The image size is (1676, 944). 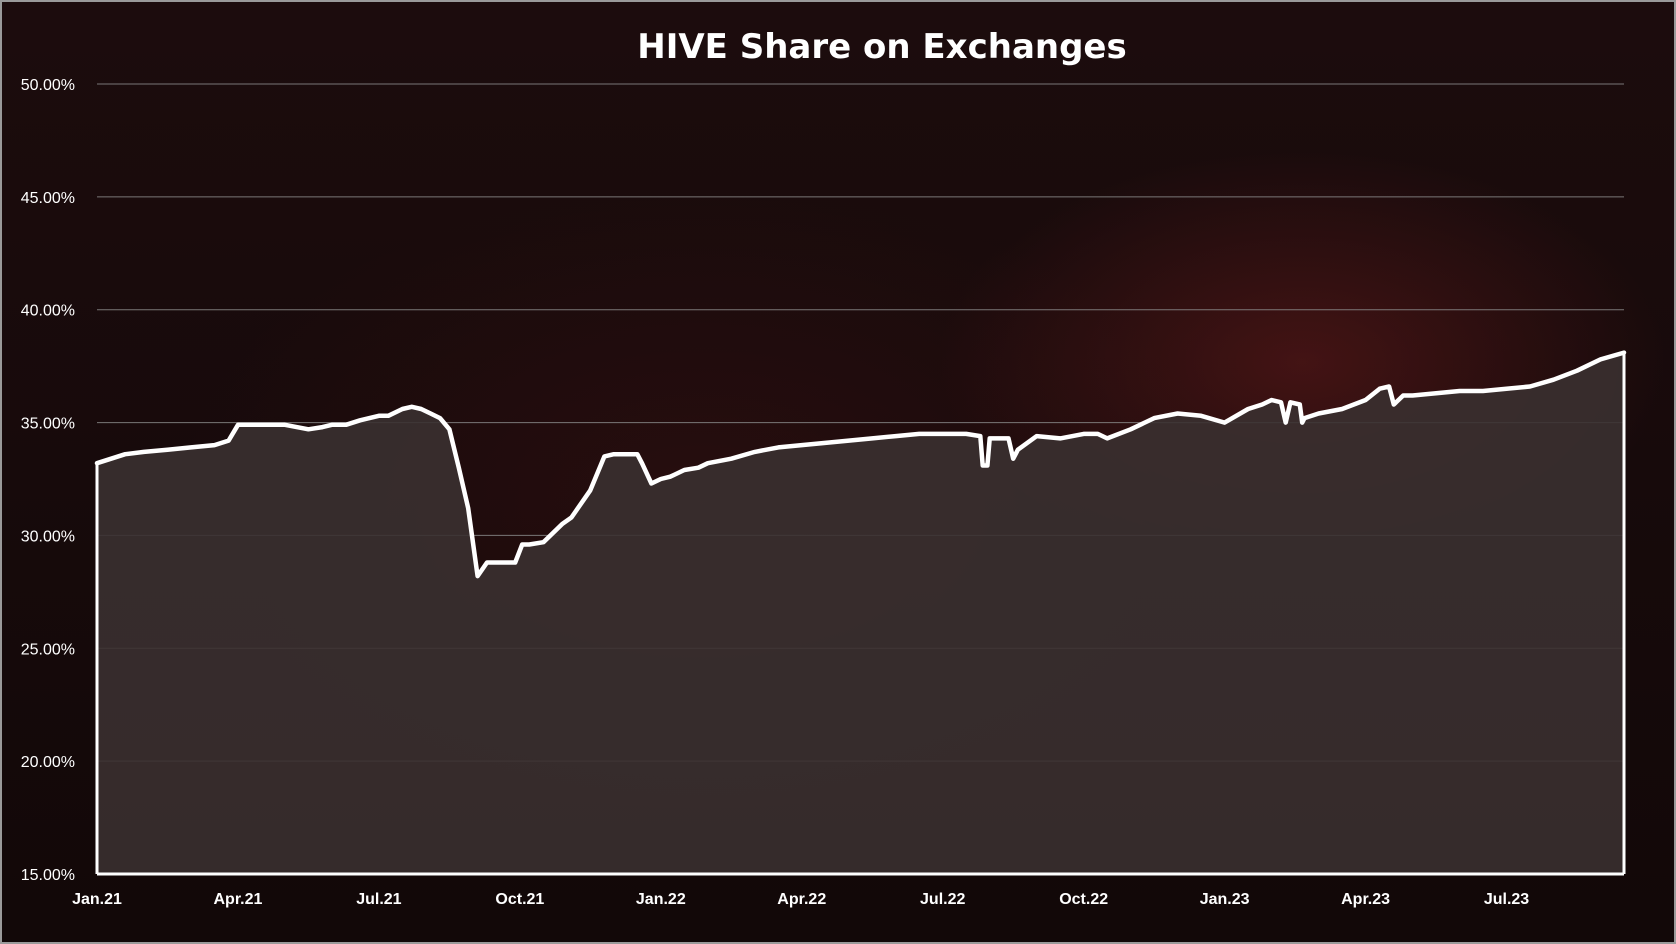 What do you see at coordinates (1365, 899) in the screenshot?
I see `x-tick-label: Apr.23` at bounding box center [1365, 899].